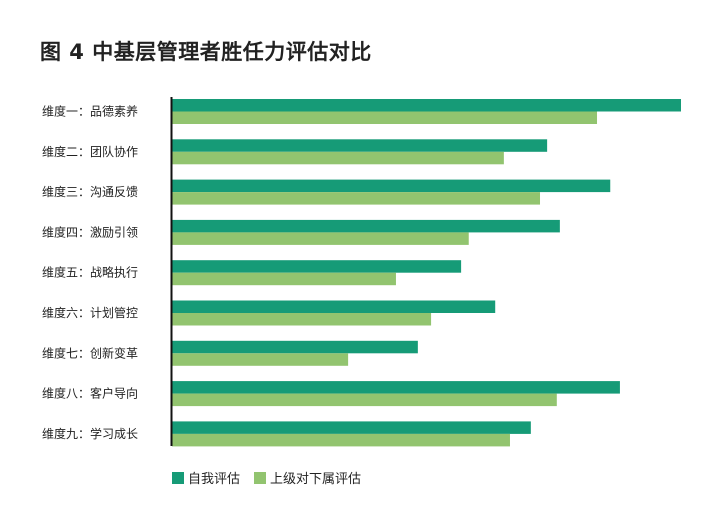 This screenshot has height=516, width=708. I want to click on legend-label: 上级对下属评估, so click(315, 479).